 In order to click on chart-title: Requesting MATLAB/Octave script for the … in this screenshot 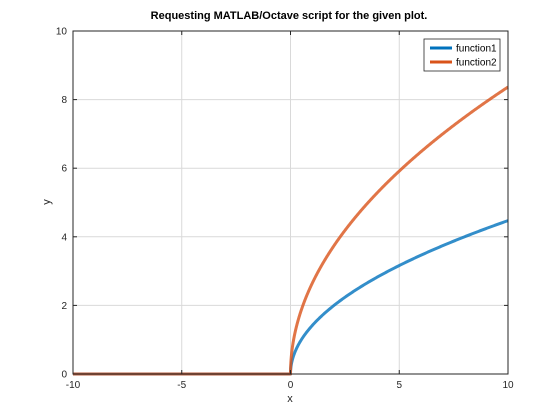, I will do `click(289, 16)`.